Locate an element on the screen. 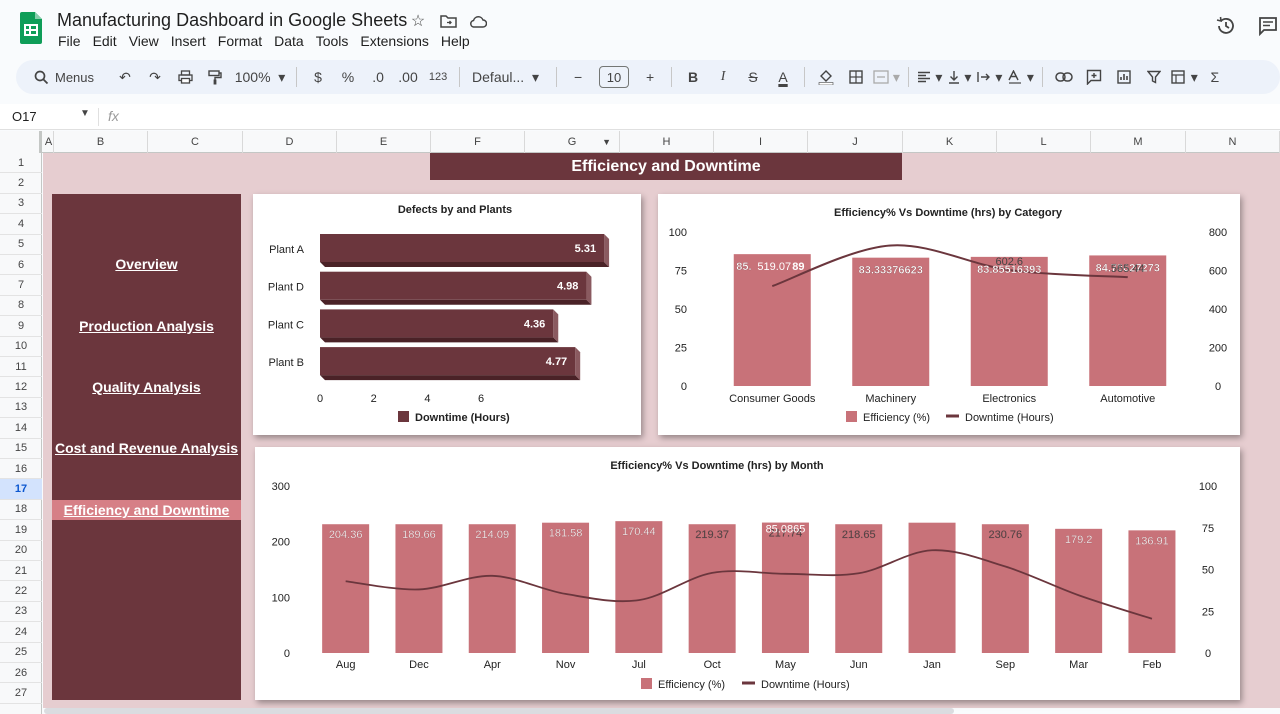 The width and height of the screenshot is (1280, 714). redo-icon: ↷ is located at coordinates (155, 76).